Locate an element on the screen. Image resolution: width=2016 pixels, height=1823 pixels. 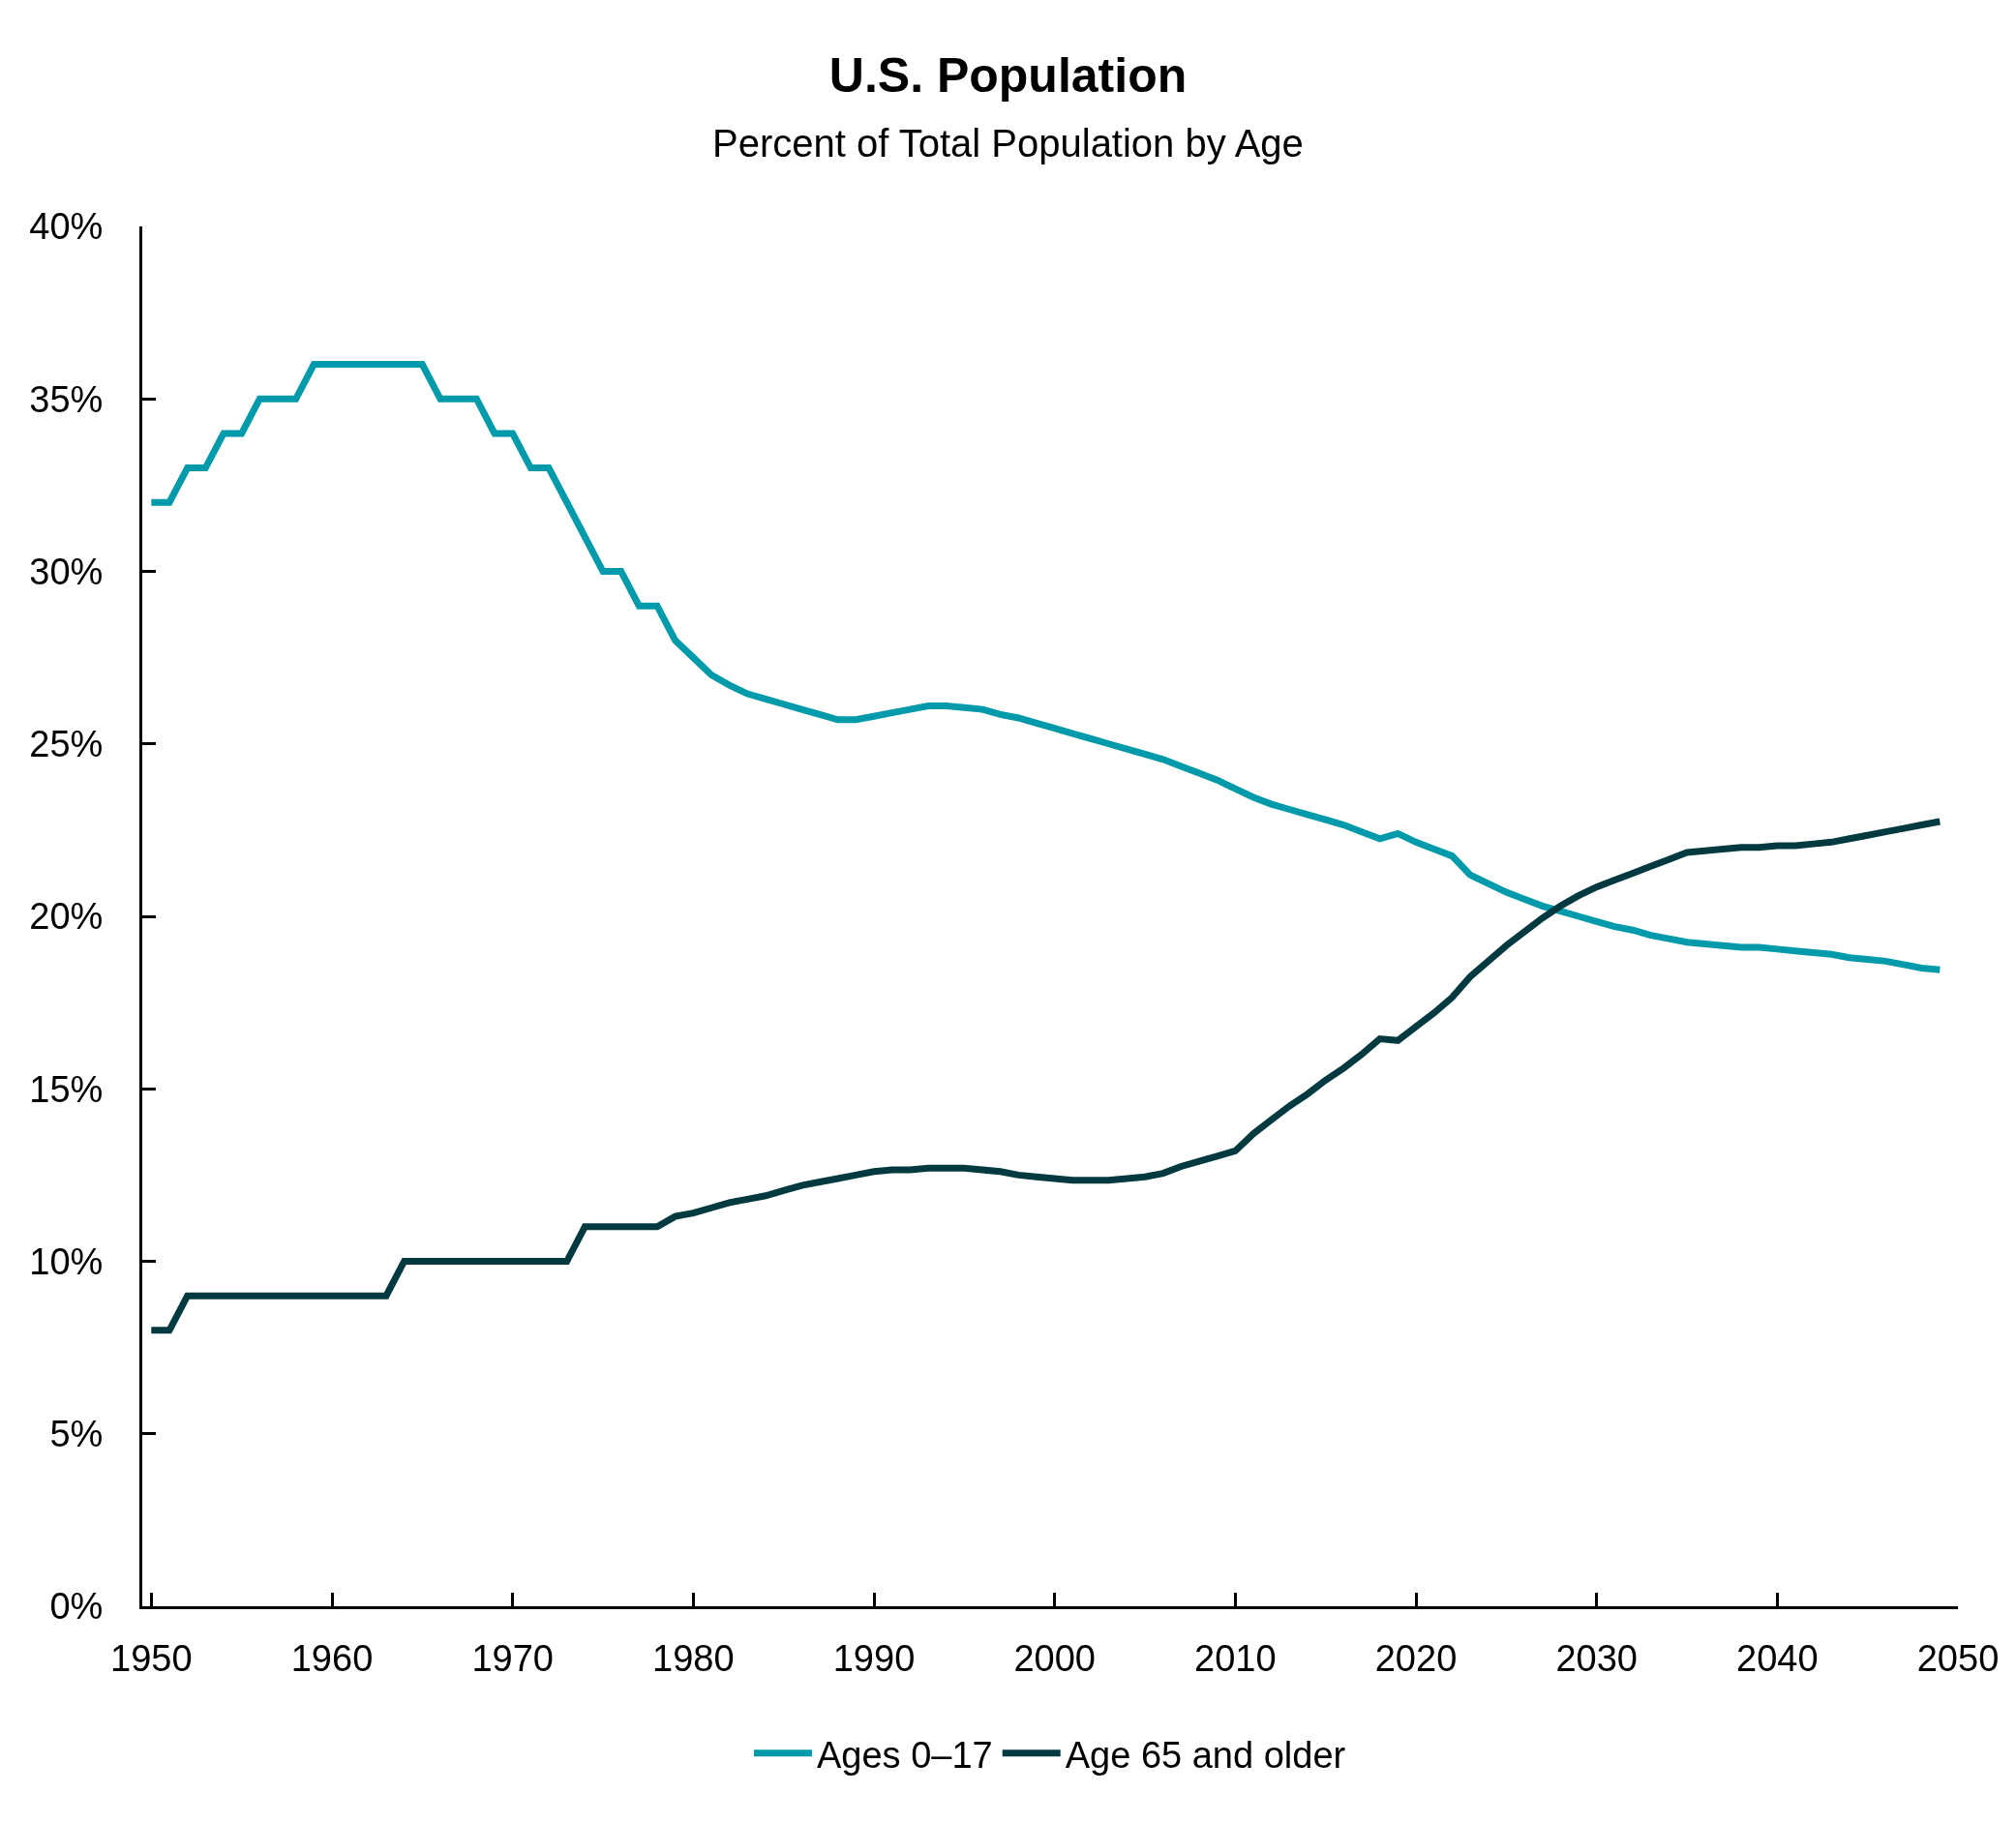
chart-subtitle: Percent of Total Population by Age is located at coordinates (1008, 143).